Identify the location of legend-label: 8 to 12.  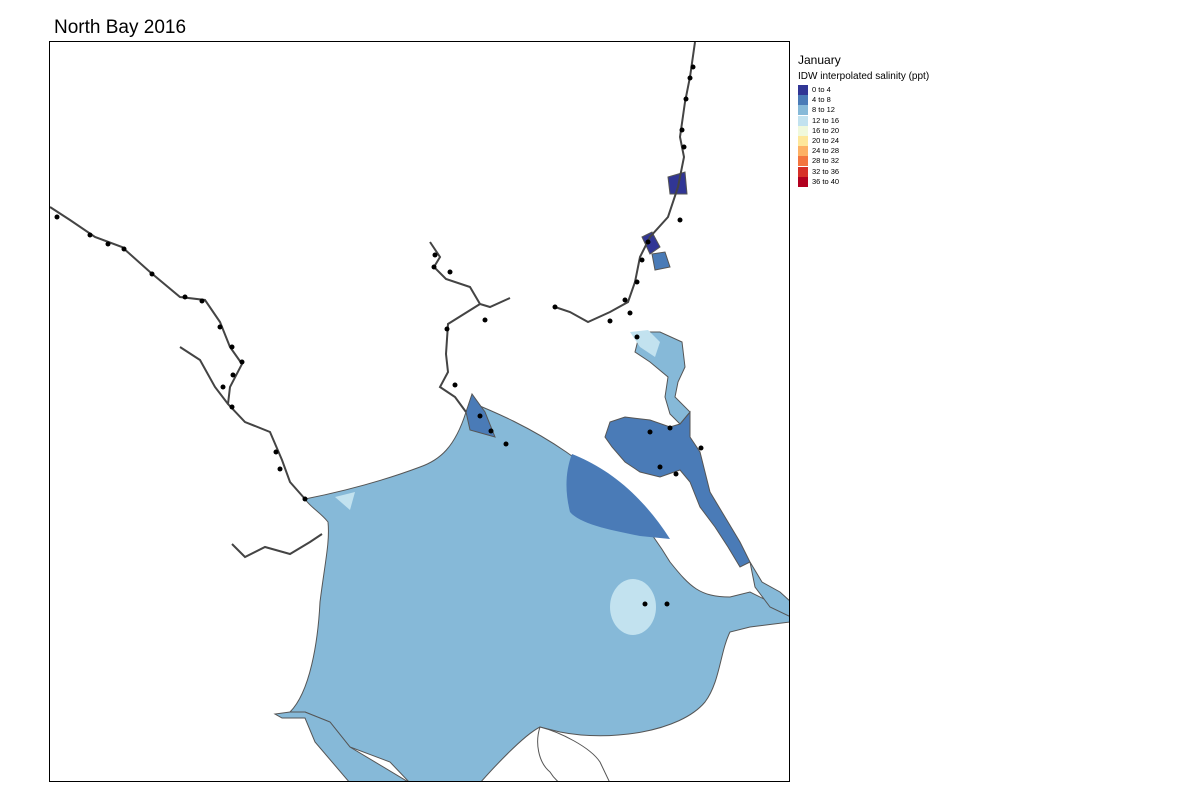
(823, 110).